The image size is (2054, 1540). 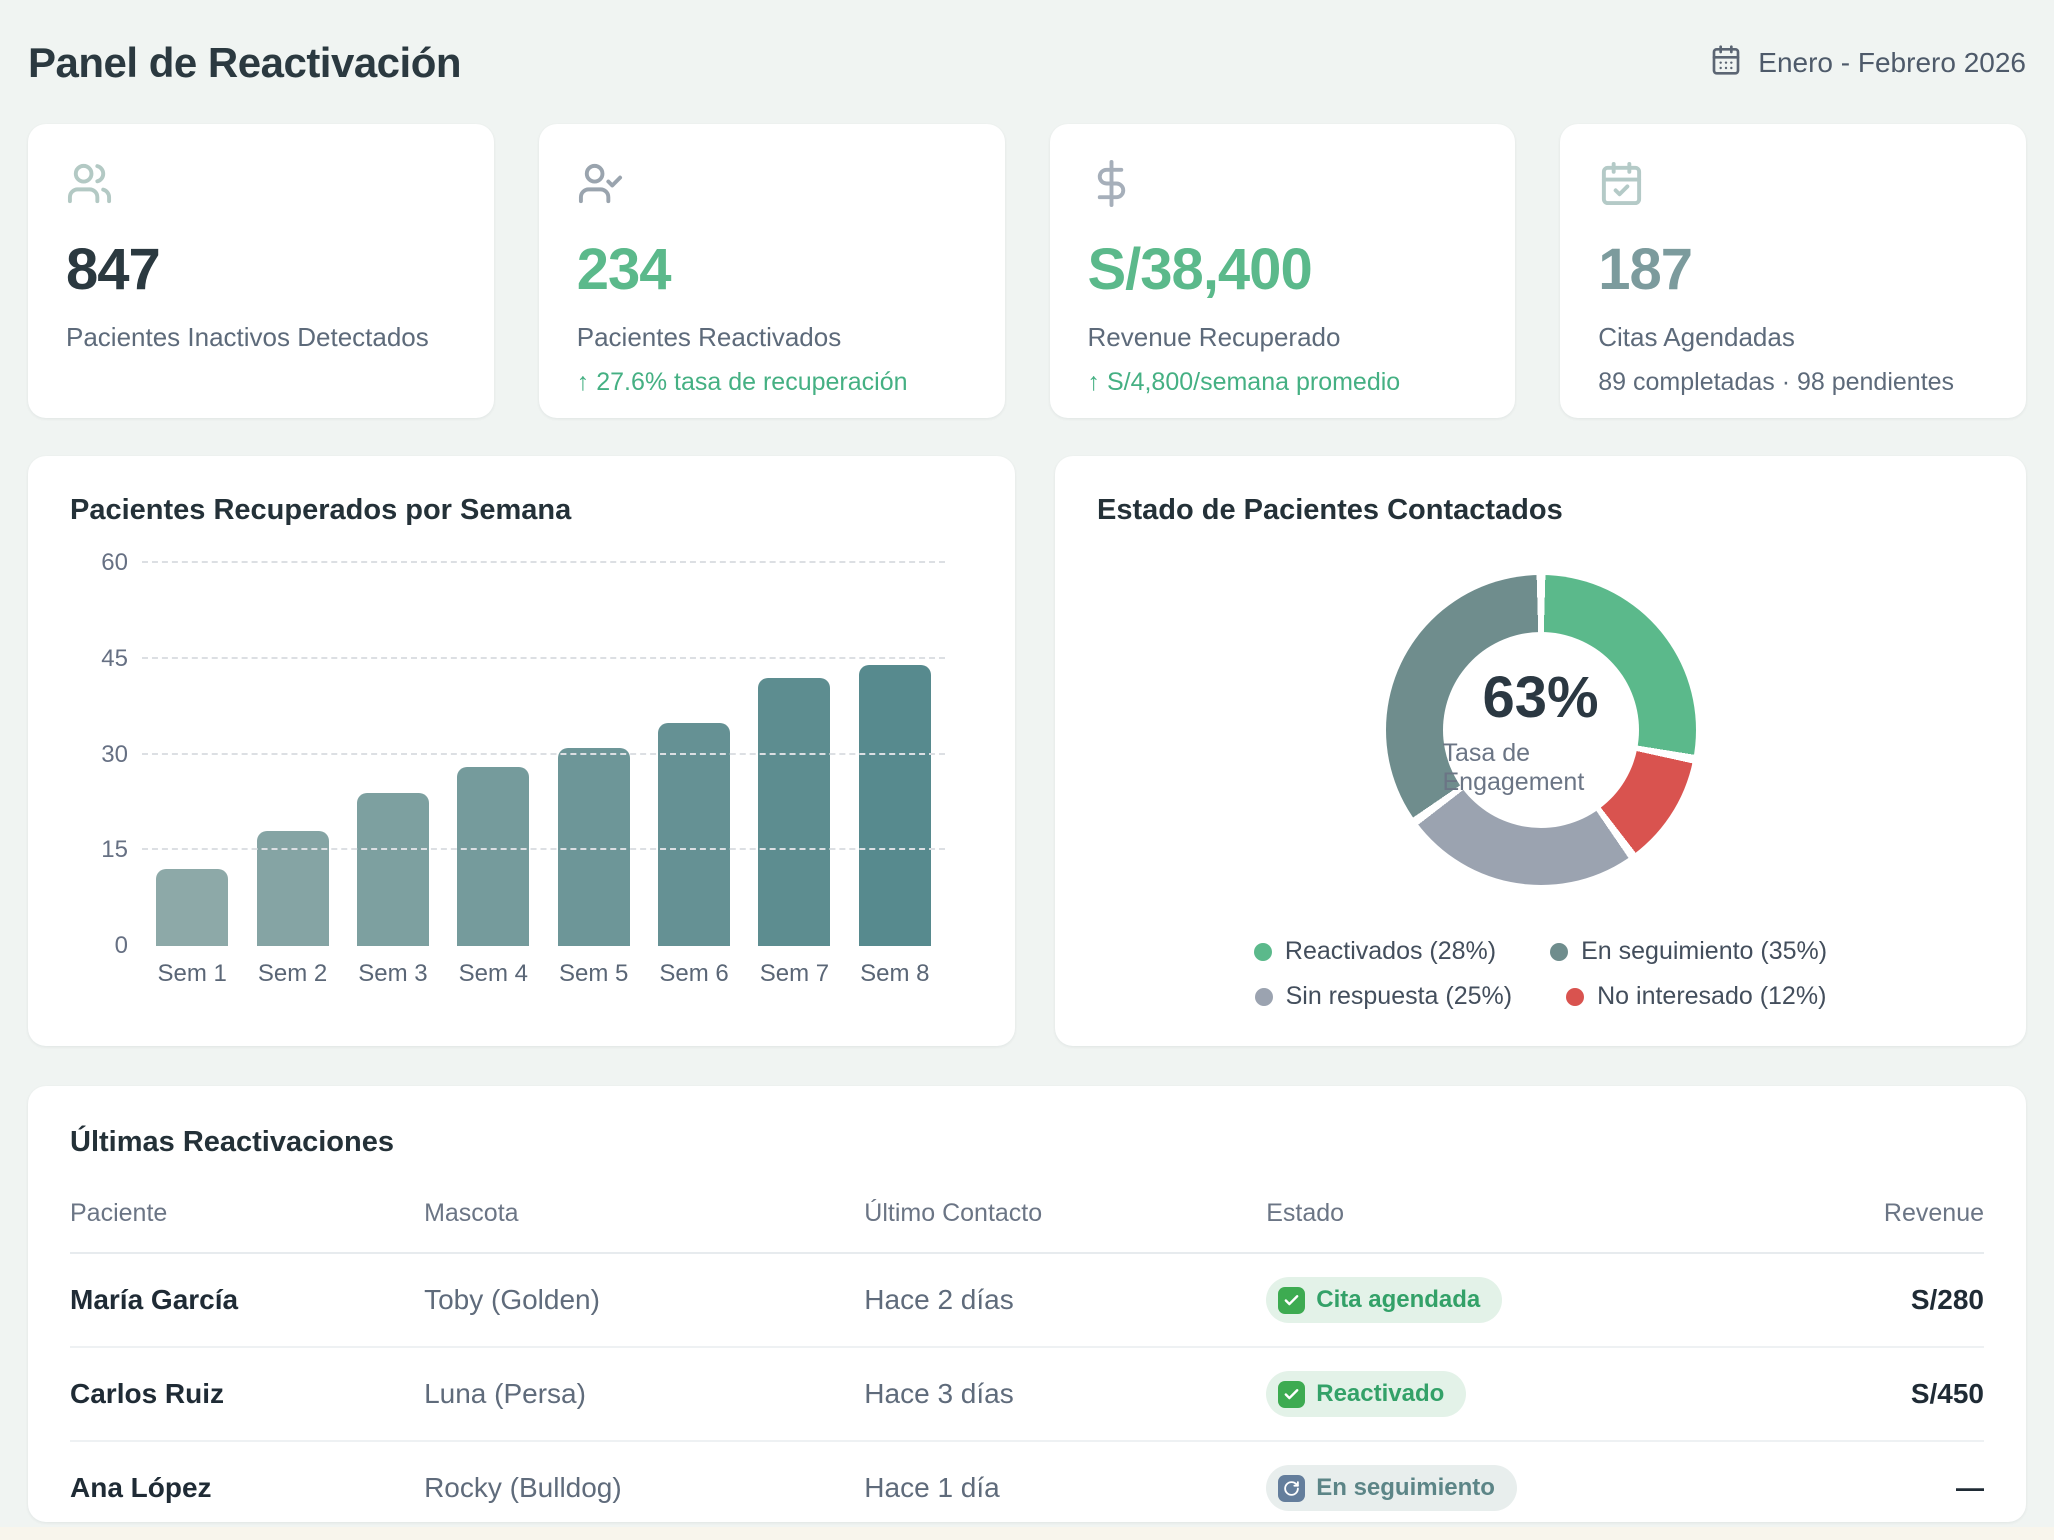 What do you see at coordinates (644, 1481) in the screenshot?
I see `cell-mascota: Rocky (Bulldog)` at bounding box center [644, 1481].